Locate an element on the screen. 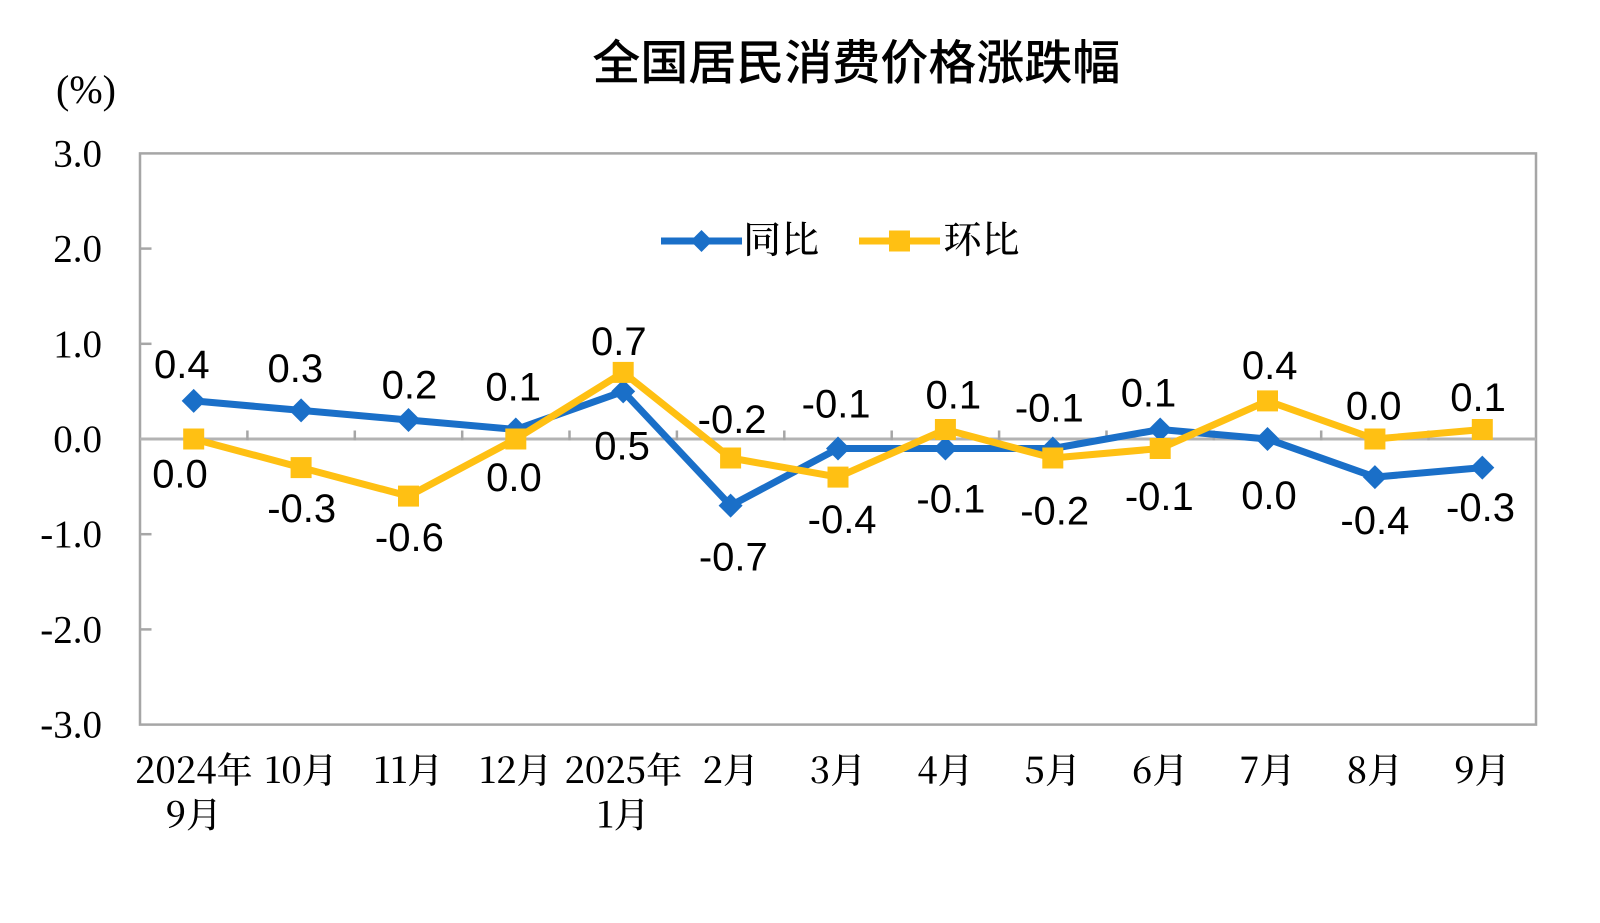 The image size is (1600, 923). svg-text: 3.0 is located at coordinates (77, 153).